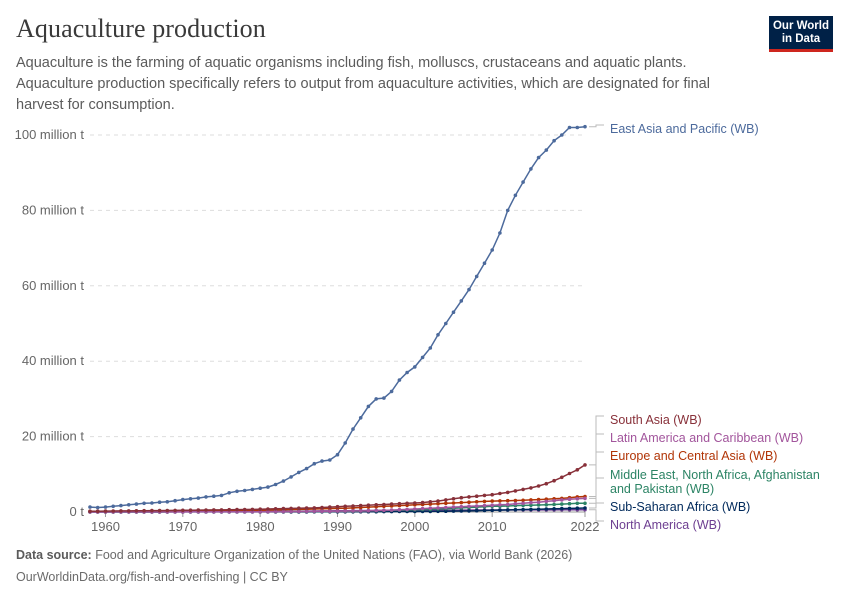 The height and width of the screenshot is (600, 850). Describe the element at coordinates (337, 526) in the screenshot. I see `x-tick-label: 1990` at that location.